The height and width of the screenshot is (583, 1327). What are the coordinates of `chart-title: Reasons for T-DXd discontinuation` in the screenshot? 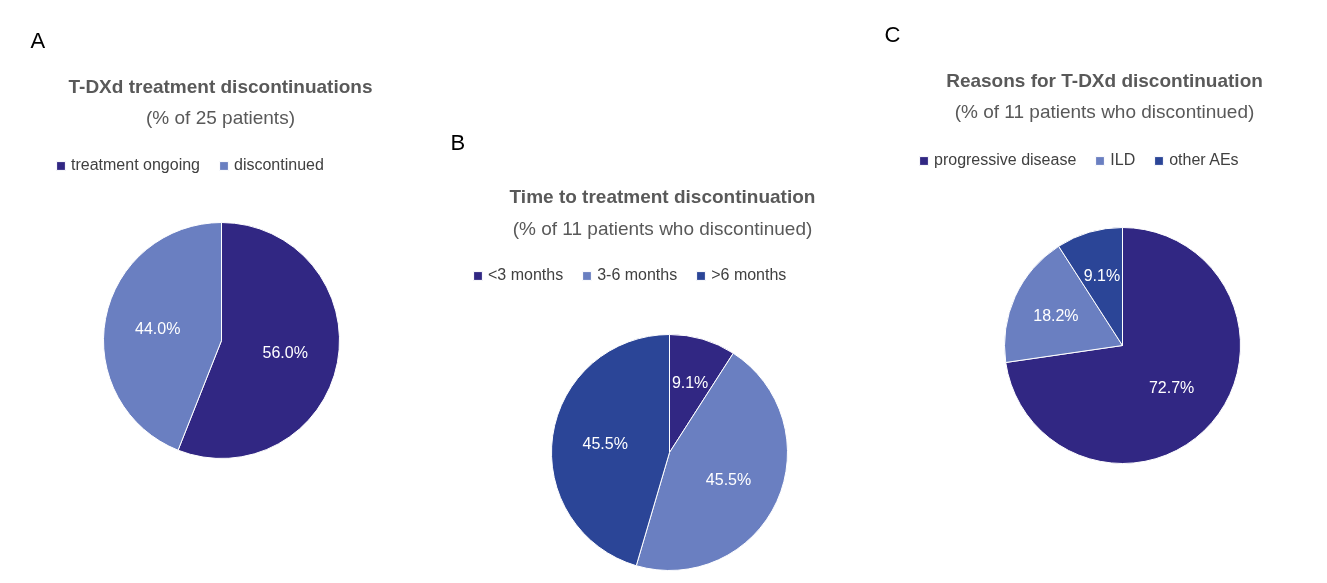 It's located at (1104, 80).